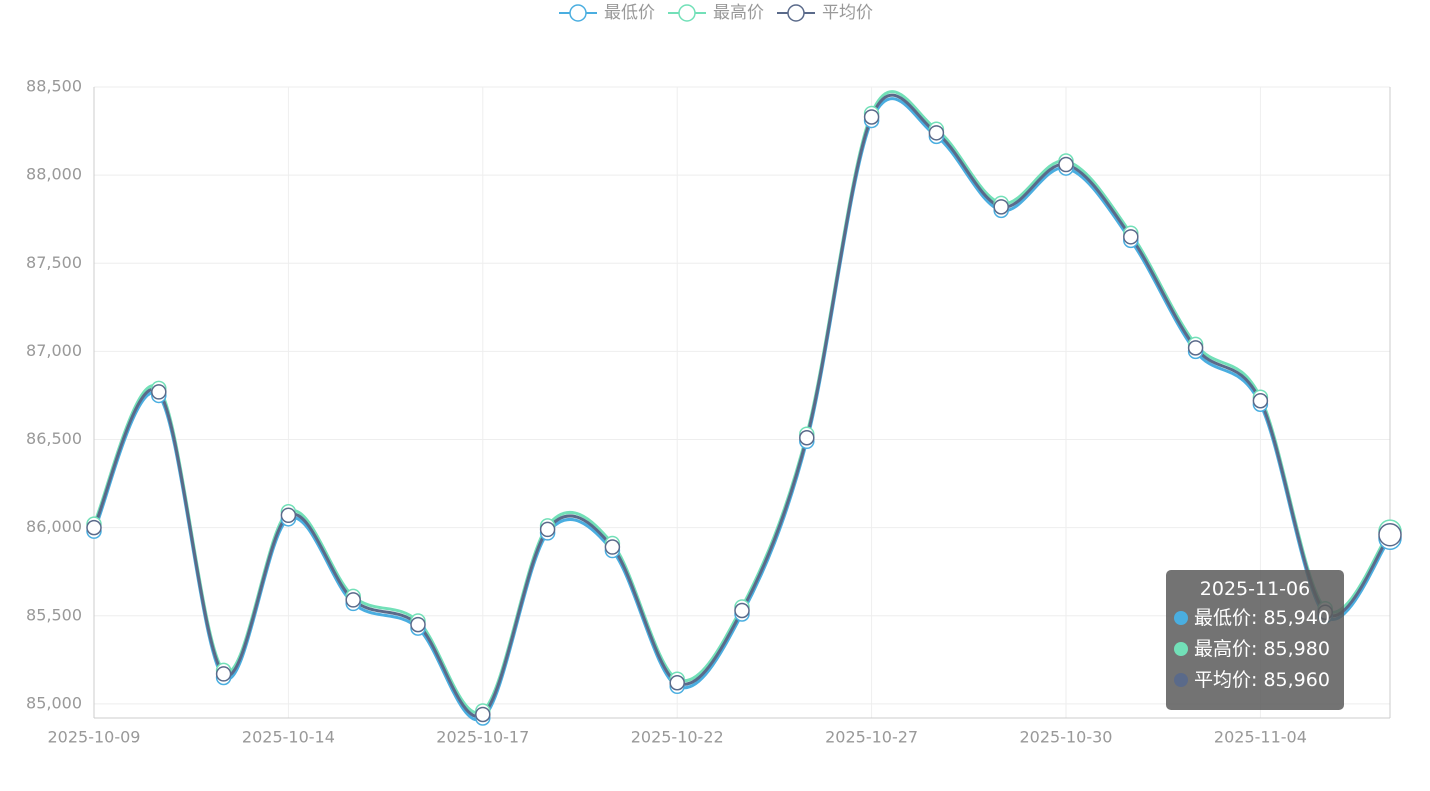 Image resolution: width=1430 pixels, height=791 pixels. Describe the element at coordinates (288, 737) in the screenshot. I see `x-tick-label: 2025-10-14` at that location.